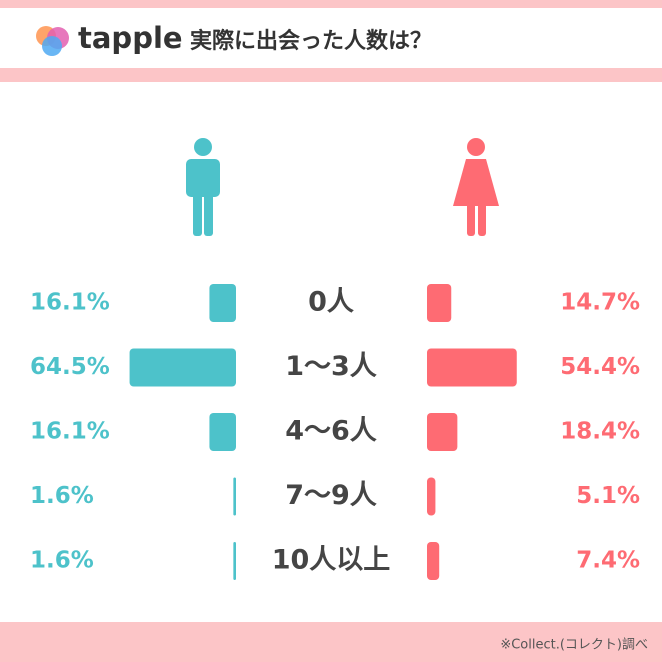  I want to click on brand: tapple, so click(130, 38).